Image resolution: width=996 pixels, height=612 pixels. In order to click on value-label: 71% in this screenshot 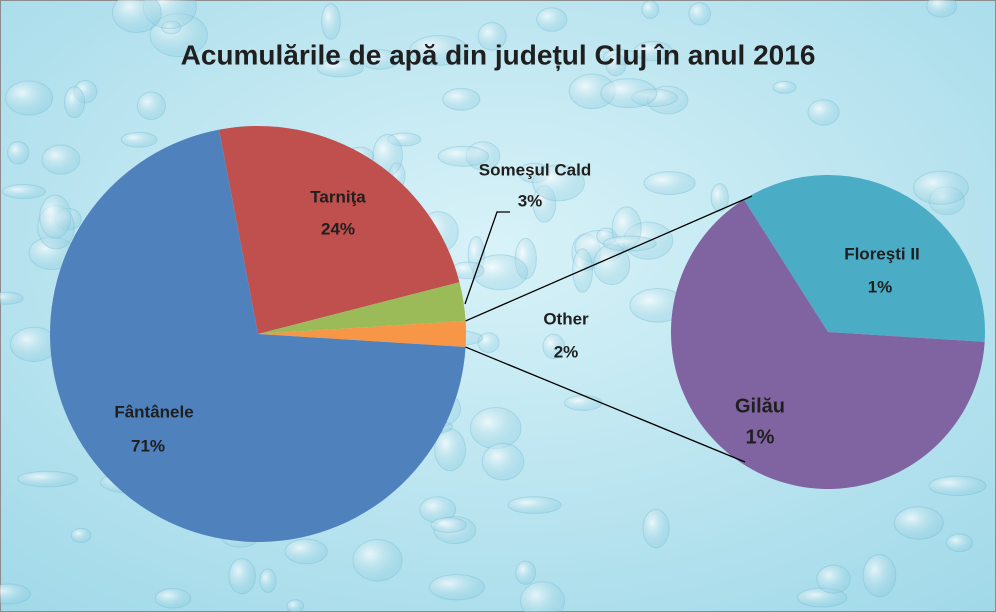, I will do `click(148, 445)`.